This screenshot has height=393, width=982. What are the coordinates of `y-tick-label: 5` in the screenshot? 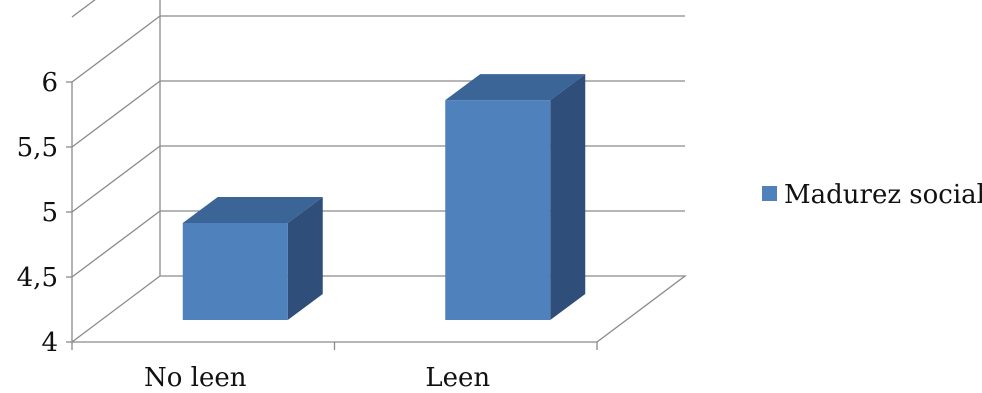 It's located at (49, 213).